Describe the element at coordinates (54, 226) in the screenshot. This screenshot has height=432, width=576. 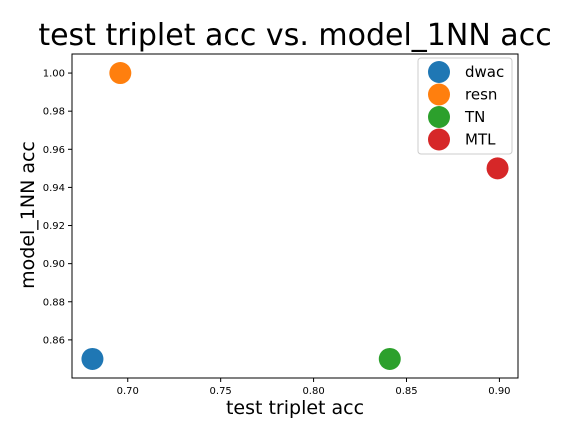
I see `y-tick-label: 0.92` at that location.